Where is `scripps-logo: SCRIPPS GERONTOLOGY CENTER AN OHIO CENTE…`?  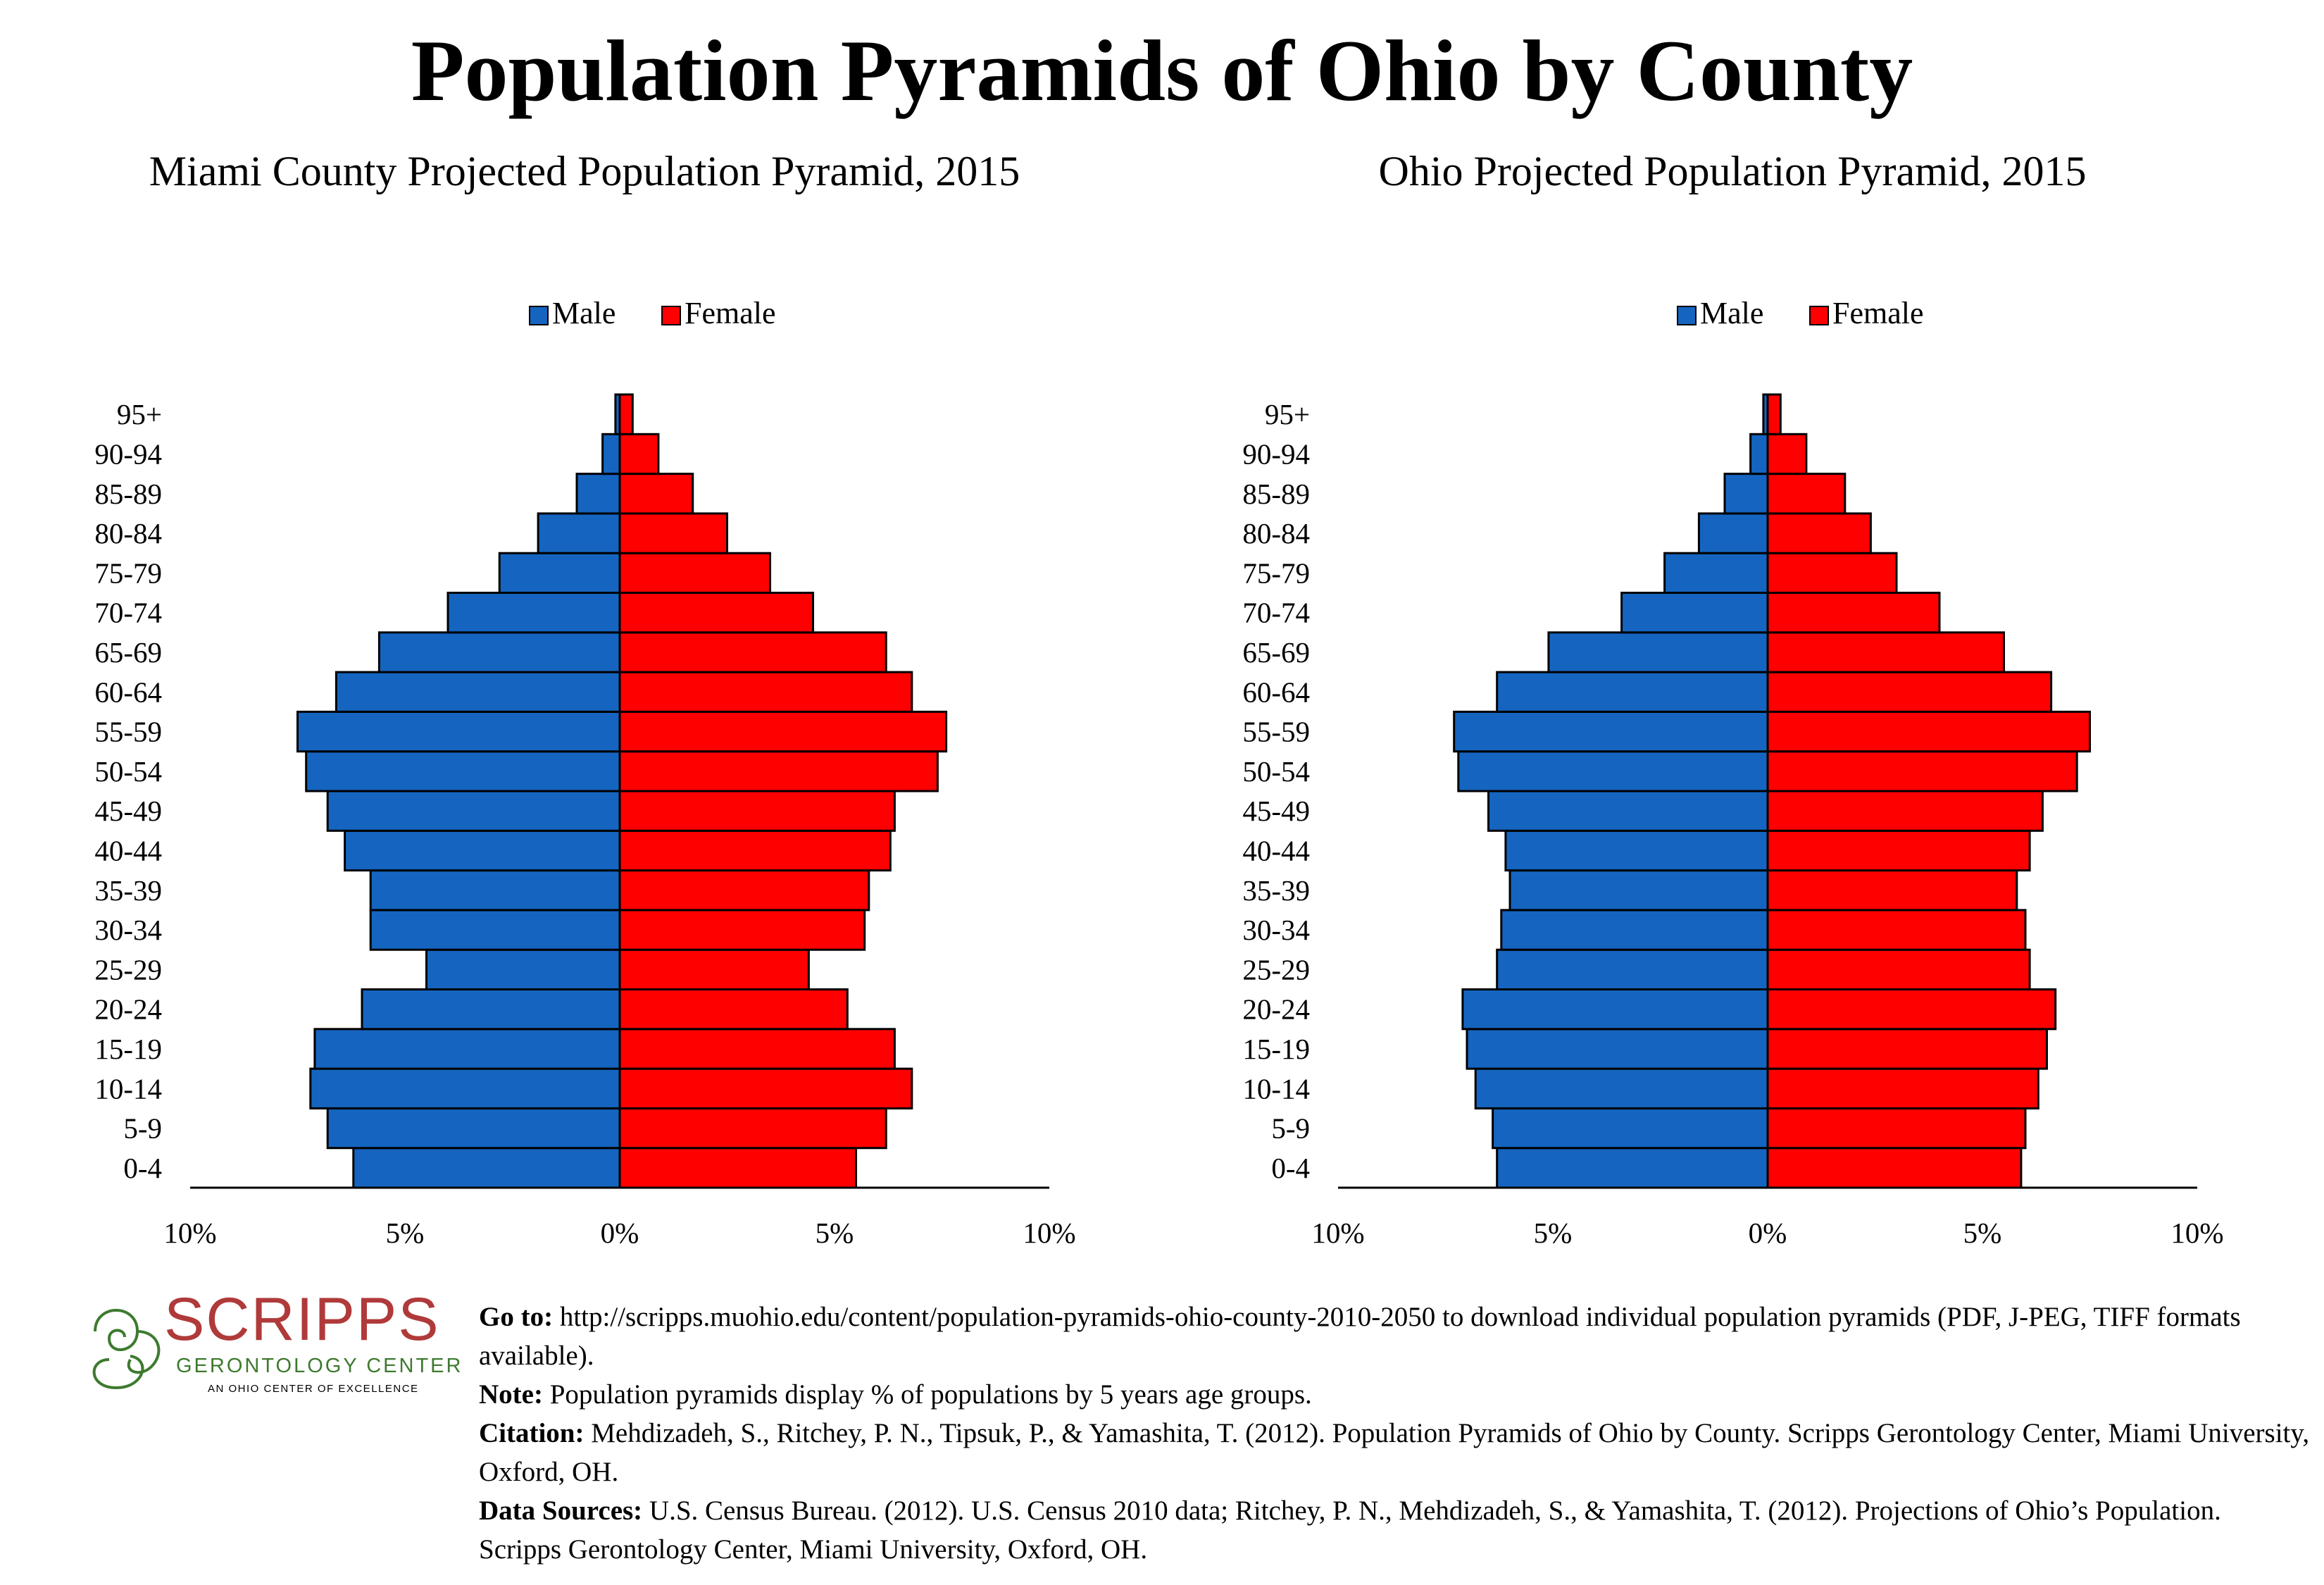 scripps-logo: SCRIPPS GERONTOLOGY CENTER AN OHIO CENTE… is located at coordinates (278, 1344).